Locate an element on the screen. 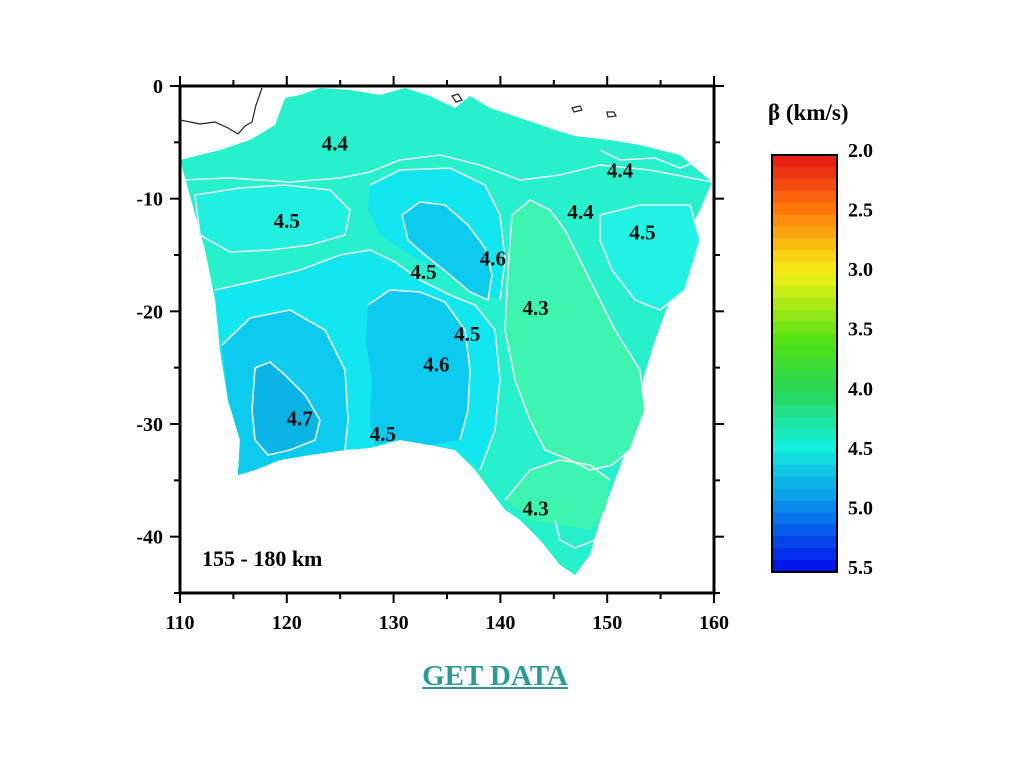 The height and width of the screenshot is (768, 1024). x-tick-label: 110 is located at coordinates (180, 623).